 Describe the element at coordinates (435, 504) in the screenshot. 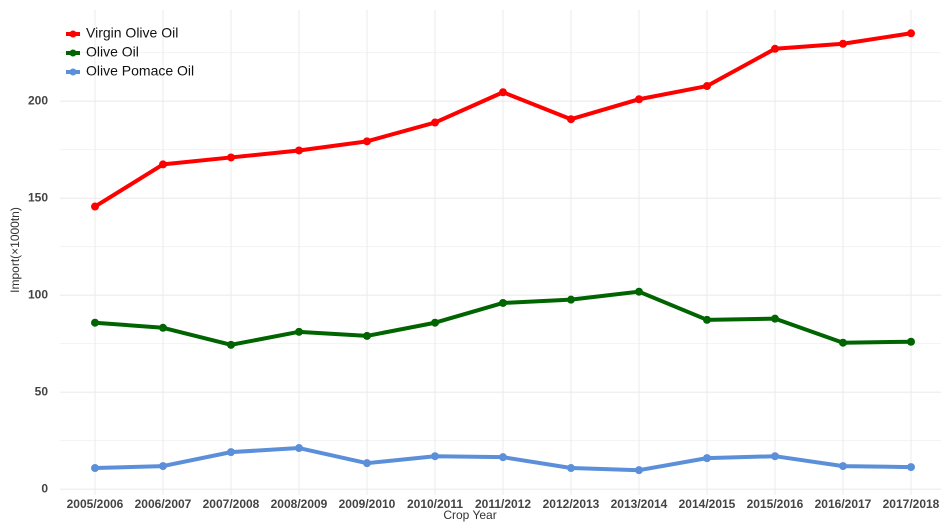

I see `x-tick-label: 2010/2011` at that location.